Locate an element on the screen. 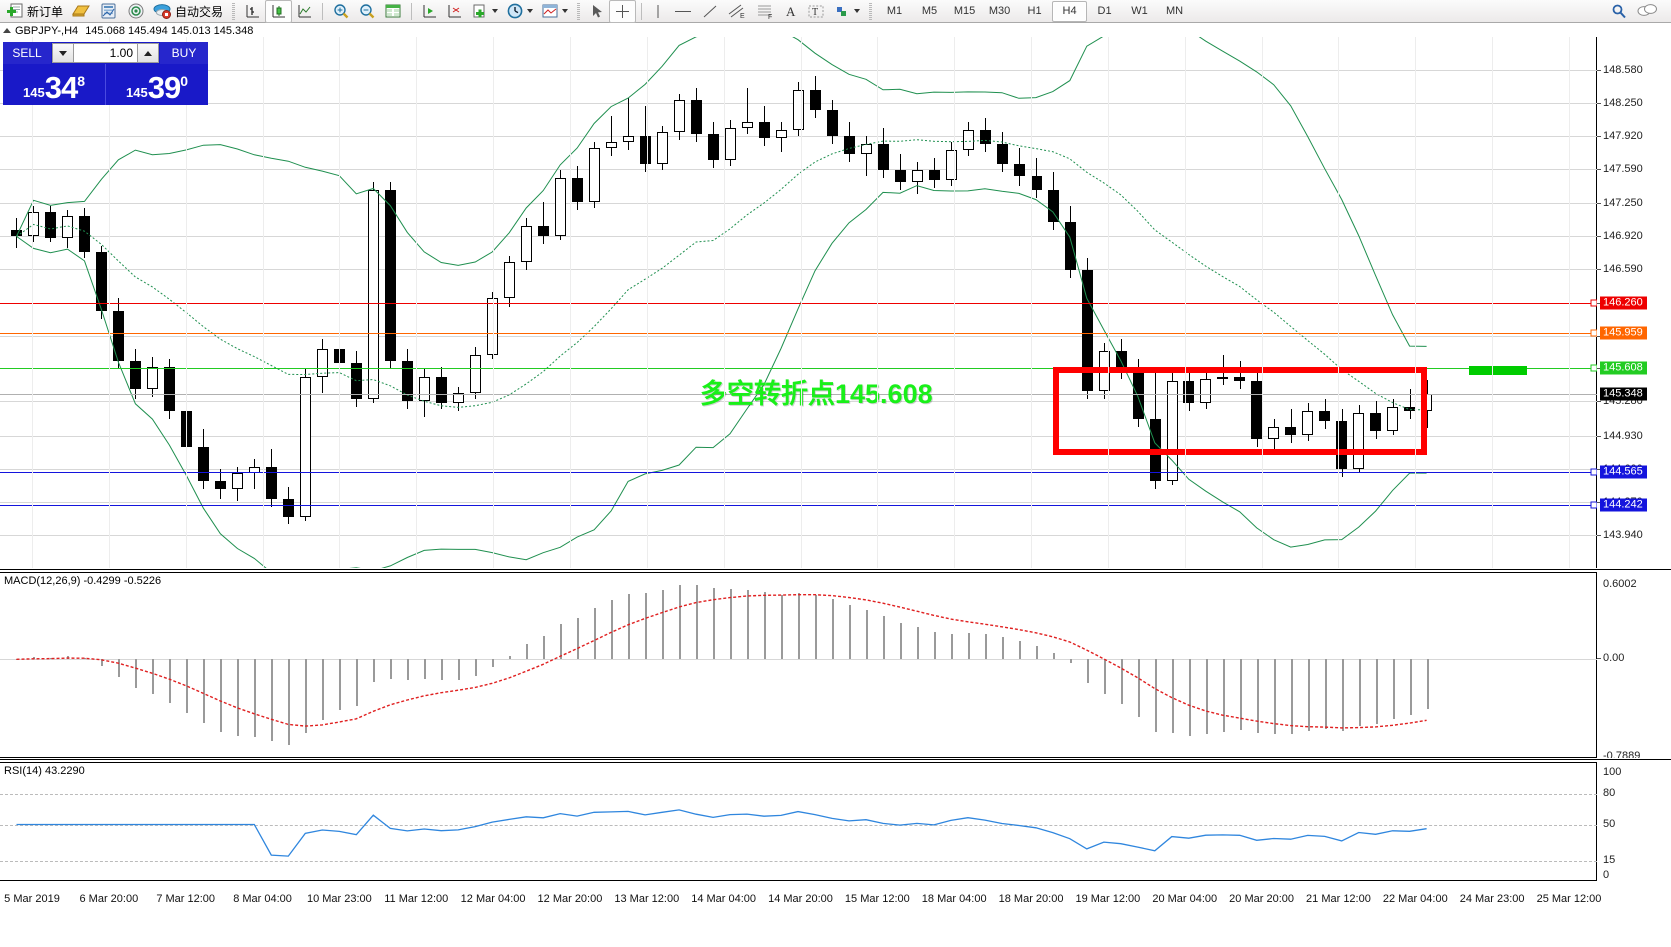 The height and width of the screenshot is (947, 1671). sell-button: SELL is located at coordinates (27, 53).